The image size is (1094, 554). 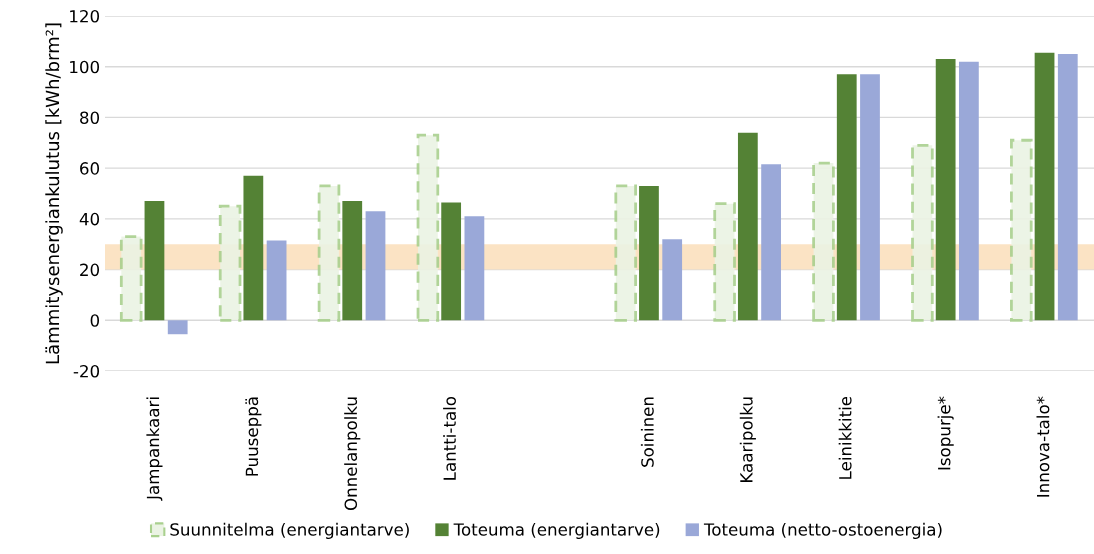 I want to click on y-axis-title: Lämmitysenergiankulutus [kWh/brm²], so click(x=54, y=193).